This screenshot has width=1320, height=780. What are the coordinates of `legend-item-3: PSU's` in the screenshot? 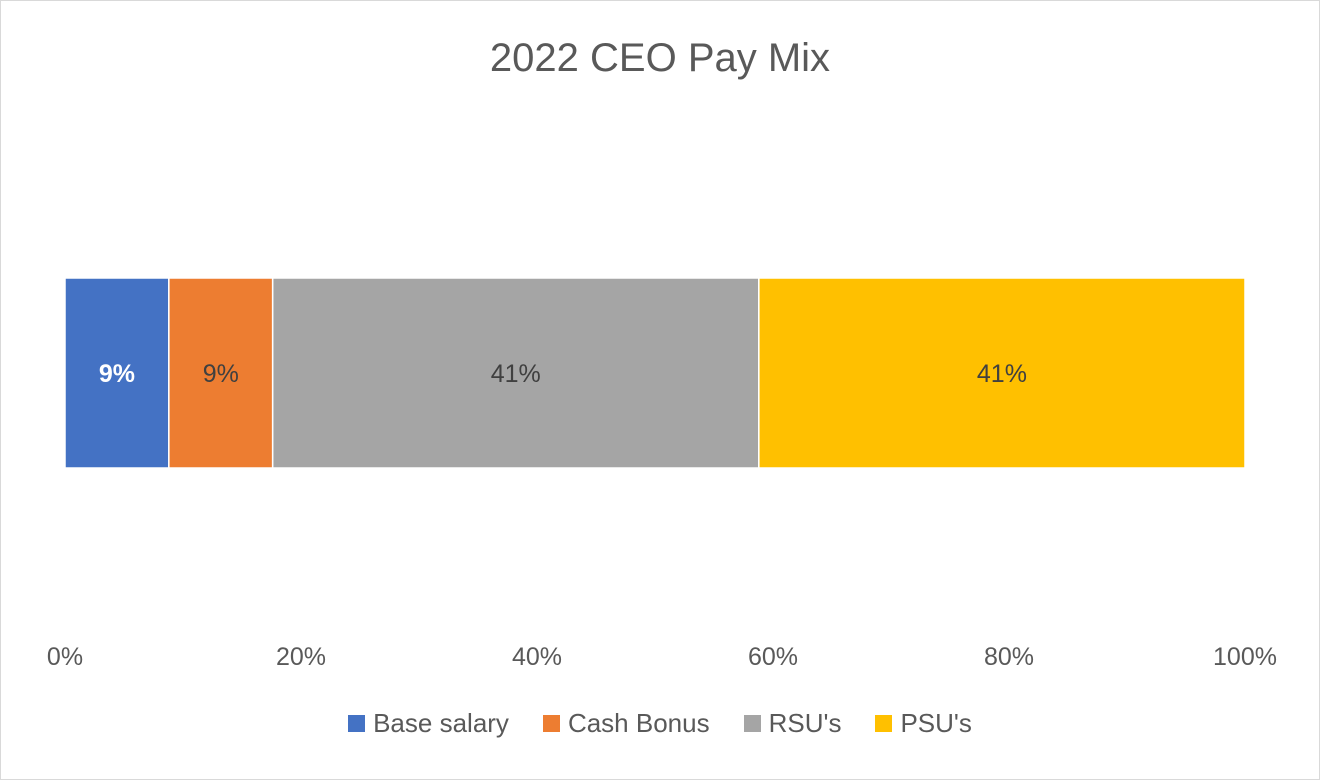 It's located at (923, 723).